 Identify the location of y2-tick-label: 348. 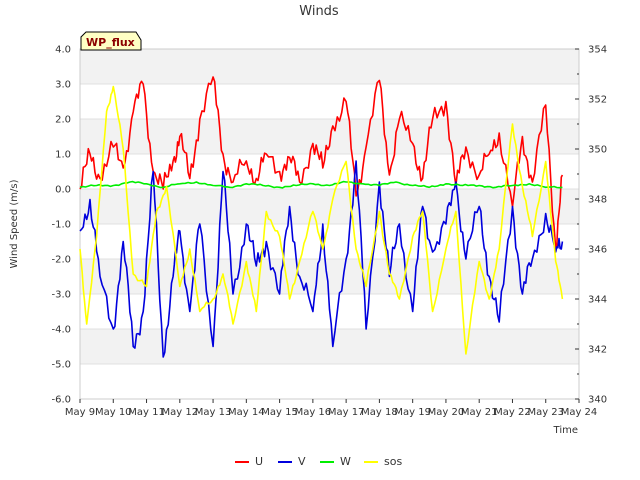
(597, 200).